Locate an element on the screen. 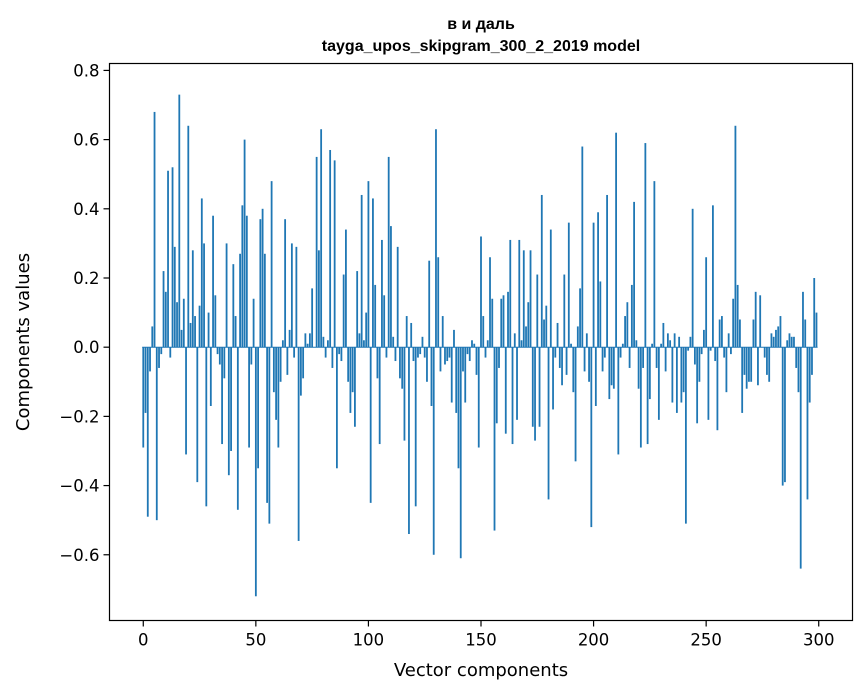 The height and width of the screenshot is (696, 867). y-tick-label: 0.8 is located at coordinates (86, 70).